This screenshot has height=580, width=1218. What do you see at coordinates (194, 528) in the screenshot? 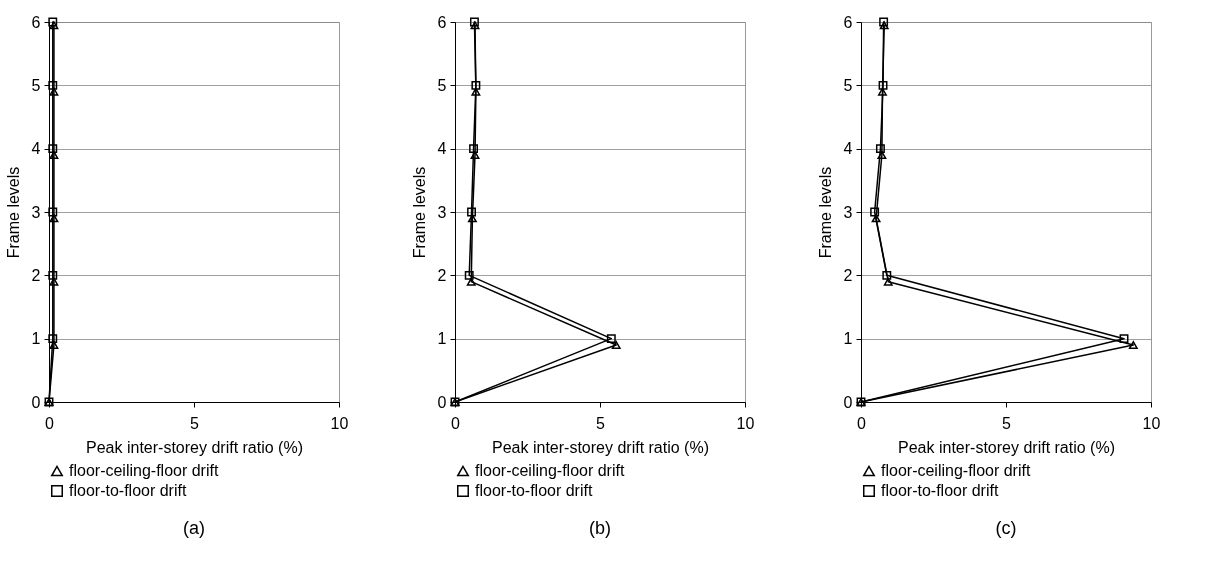
I see `text: (a)` at bounding box center [194, 528].